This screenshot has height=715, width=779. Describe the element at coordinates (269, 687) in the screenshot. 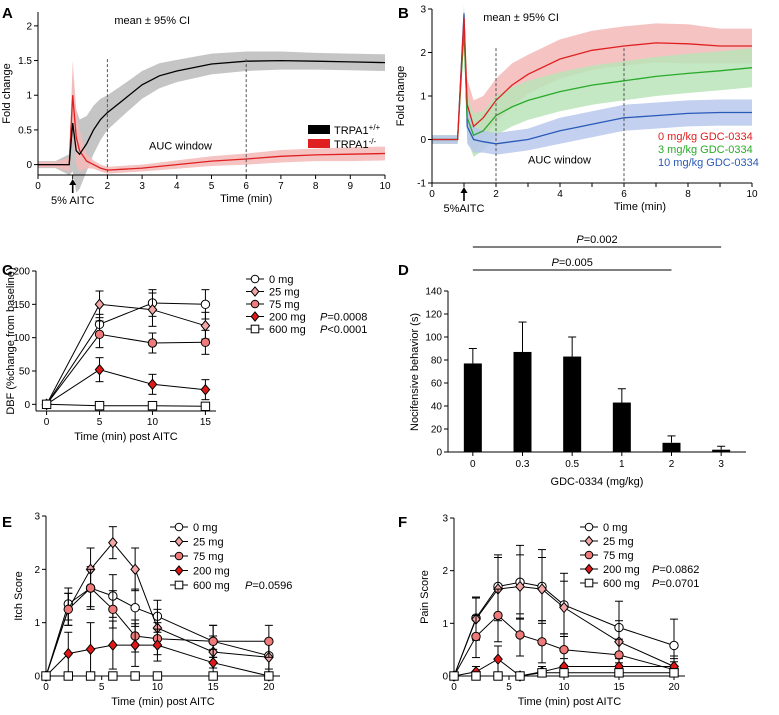

I see `x-tick-label: 20` at that location.